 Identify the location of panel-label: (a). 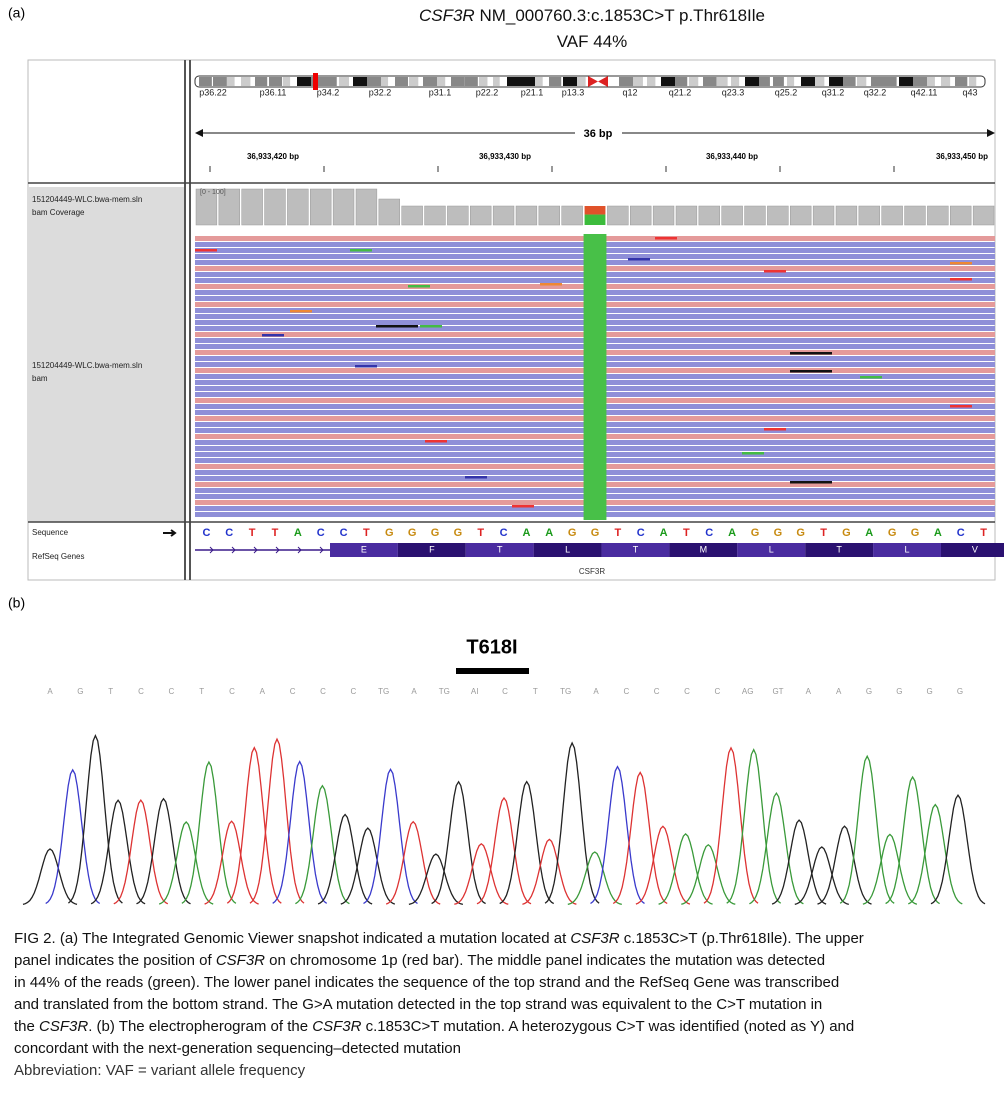
(16, 13).